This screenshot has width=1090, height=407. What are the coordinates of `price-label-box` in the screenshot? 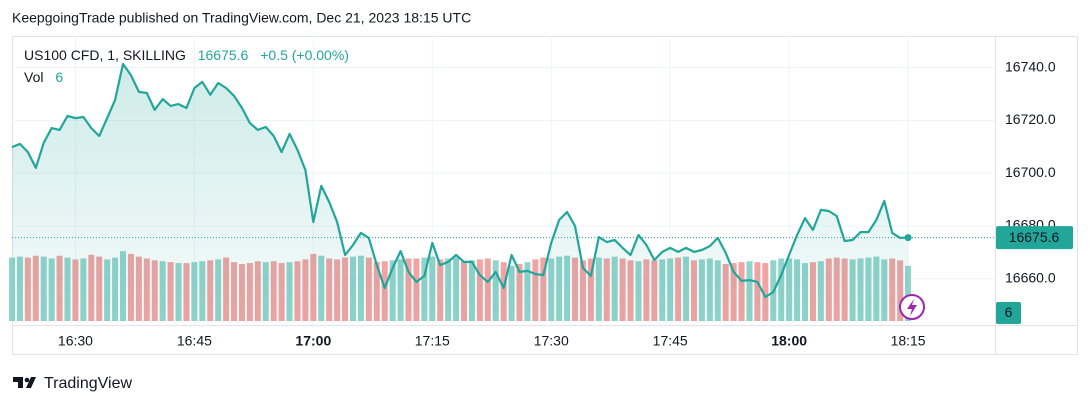 It's located at (1034, 238).